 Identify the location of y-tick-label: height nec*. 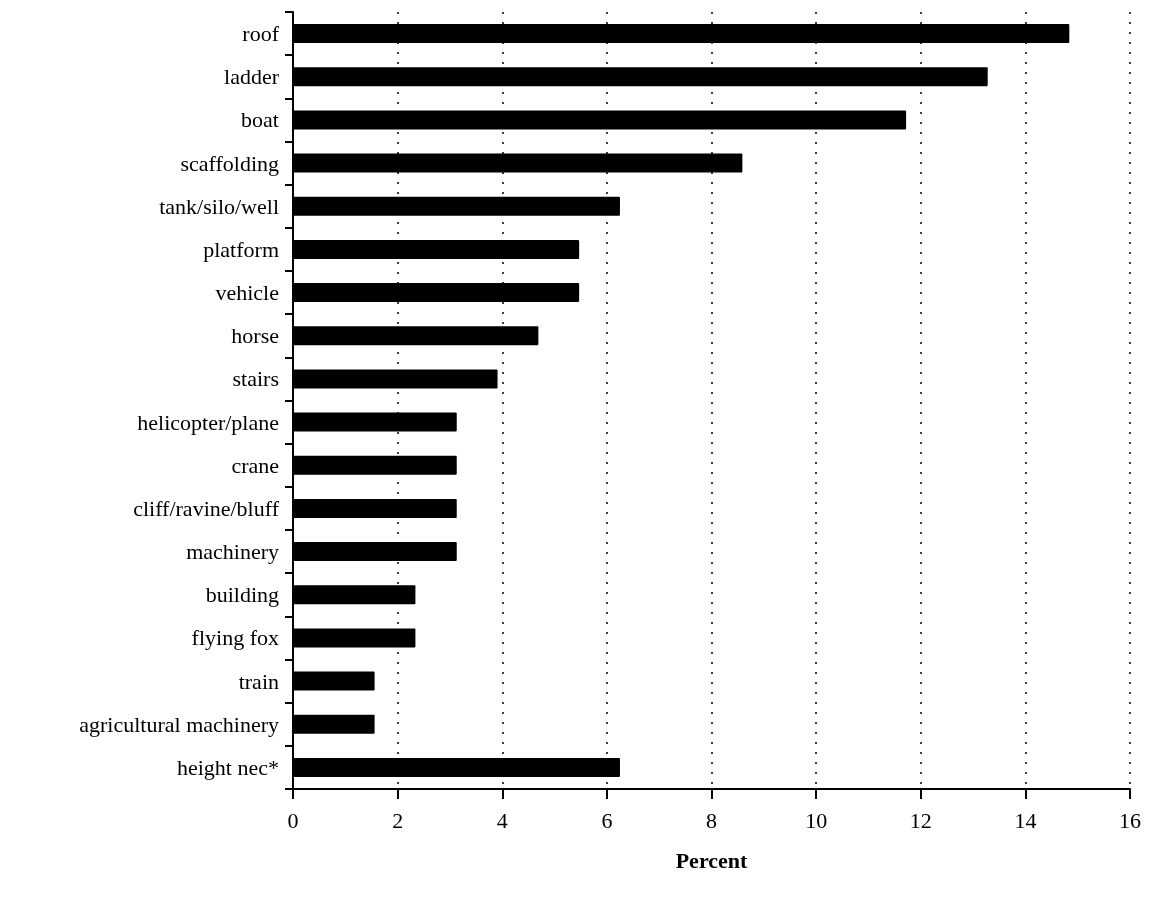
(227, 767).